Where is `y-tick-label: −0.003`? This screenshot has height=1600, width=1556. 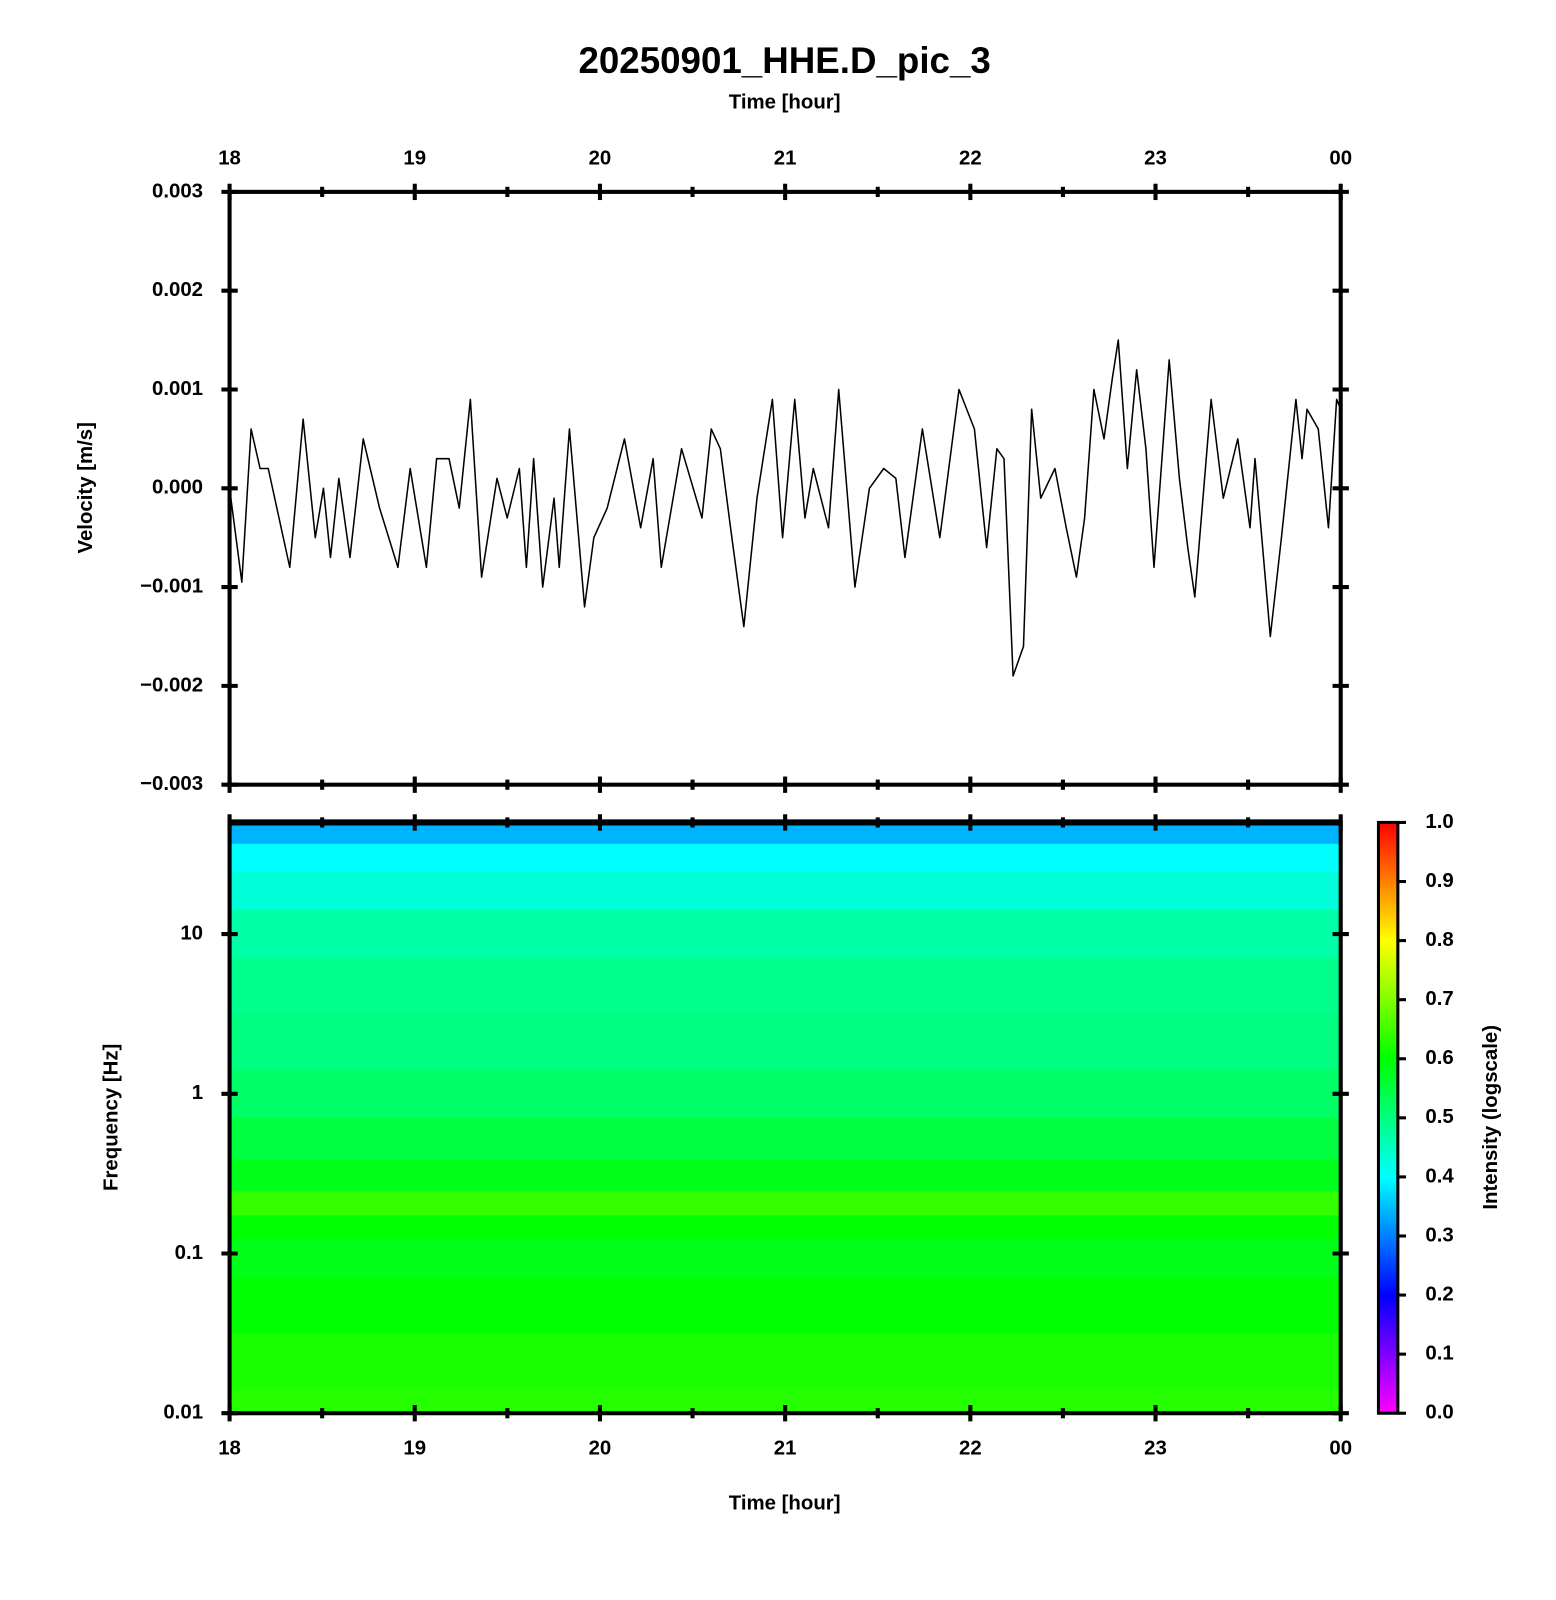 y-tick-label: −0.003 is located at coordinates (171, 784).